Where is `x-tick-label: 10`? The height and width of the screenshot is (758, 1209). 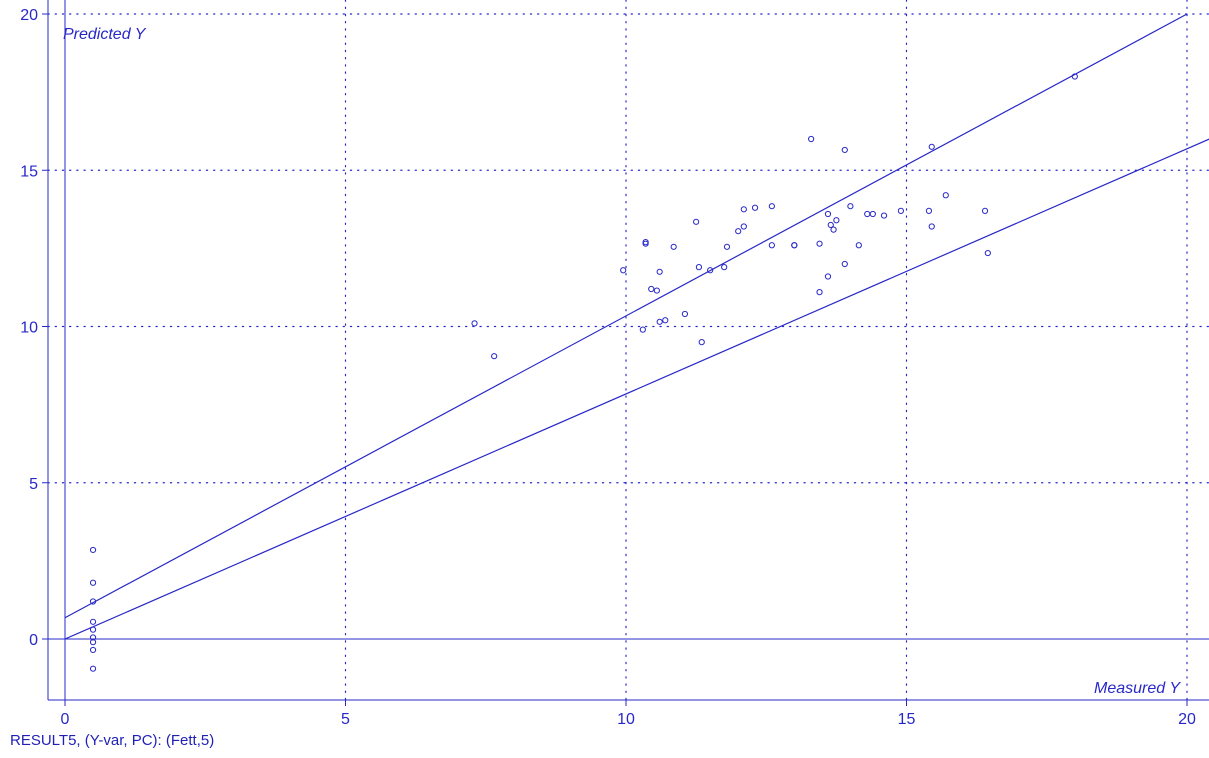
x-tick-label: 10 is located at coordinates (626, 719).